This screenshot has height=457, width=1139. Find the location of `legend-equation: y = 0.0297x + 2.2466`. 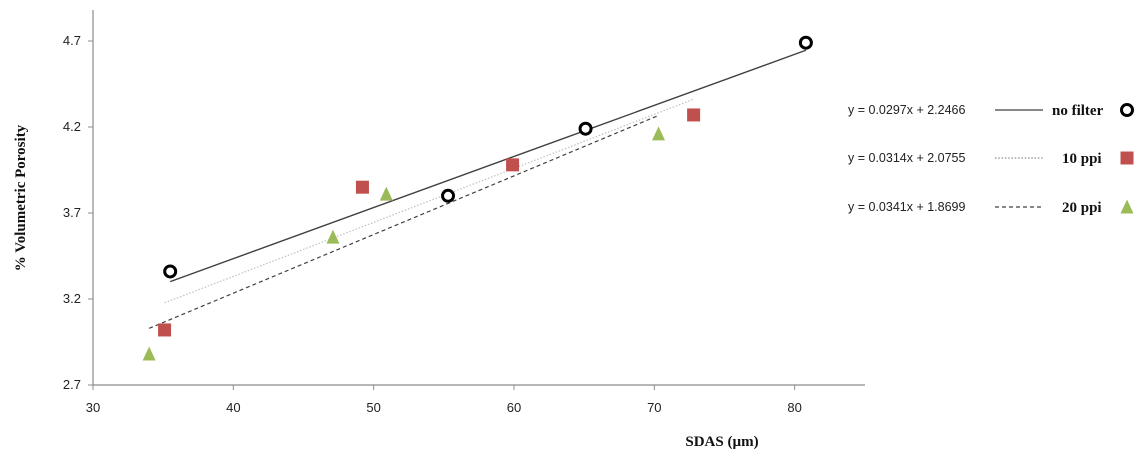

legend-equation: y = 0.0297x + 2.2466 is located at coordinates (907, 110).